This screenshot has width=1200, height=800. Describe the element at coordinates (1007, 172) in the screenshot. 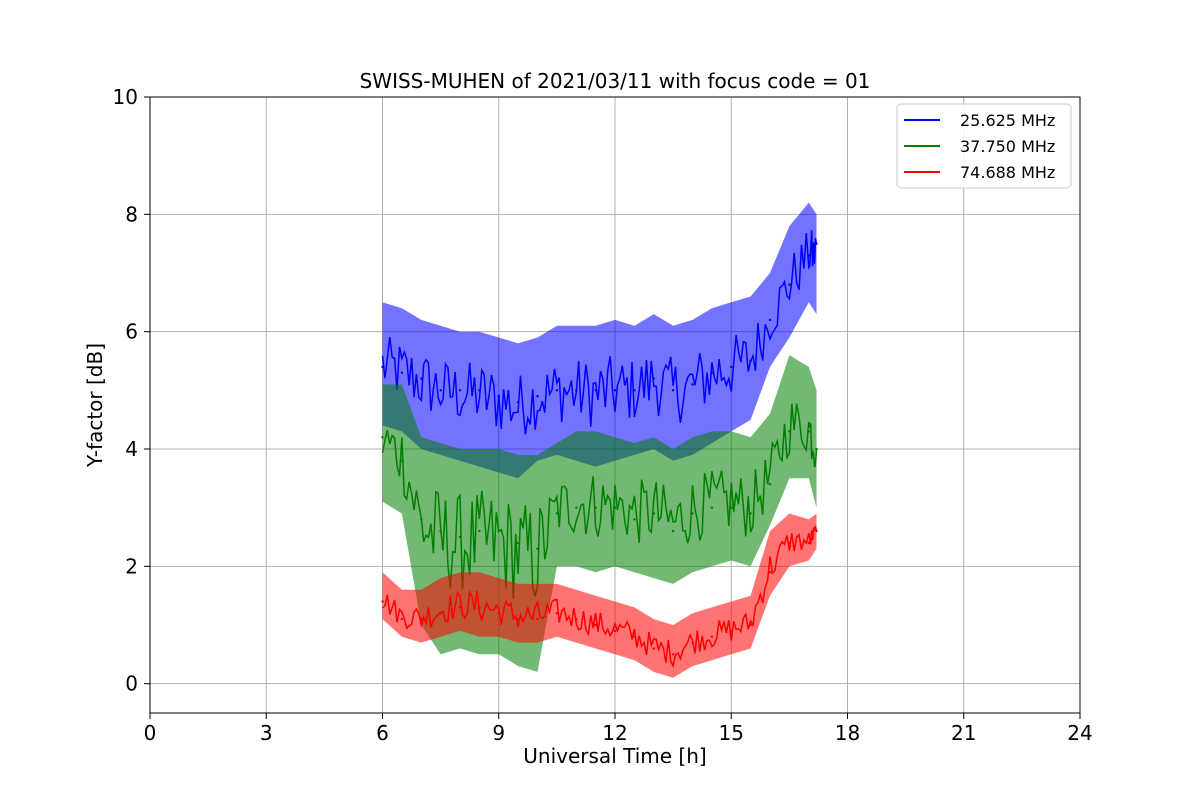

I see `legend-label: 74.688 MHz` at that location.